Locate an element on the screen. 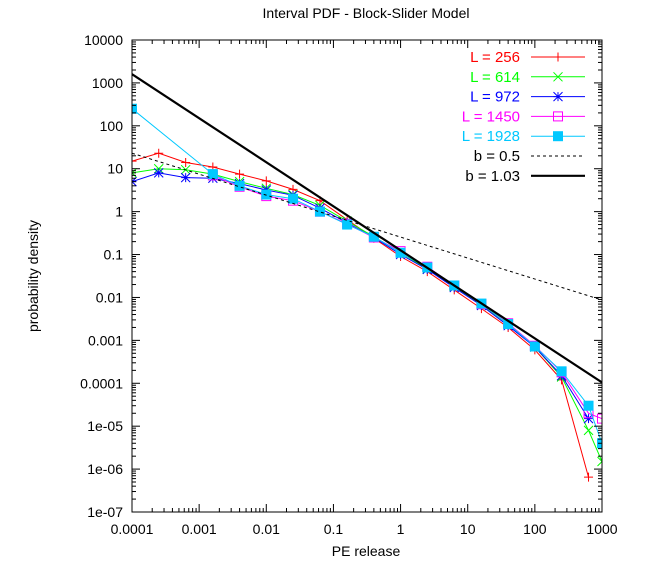  x-tick-label-0: 0.0001 is located at coordinates (132, 529).